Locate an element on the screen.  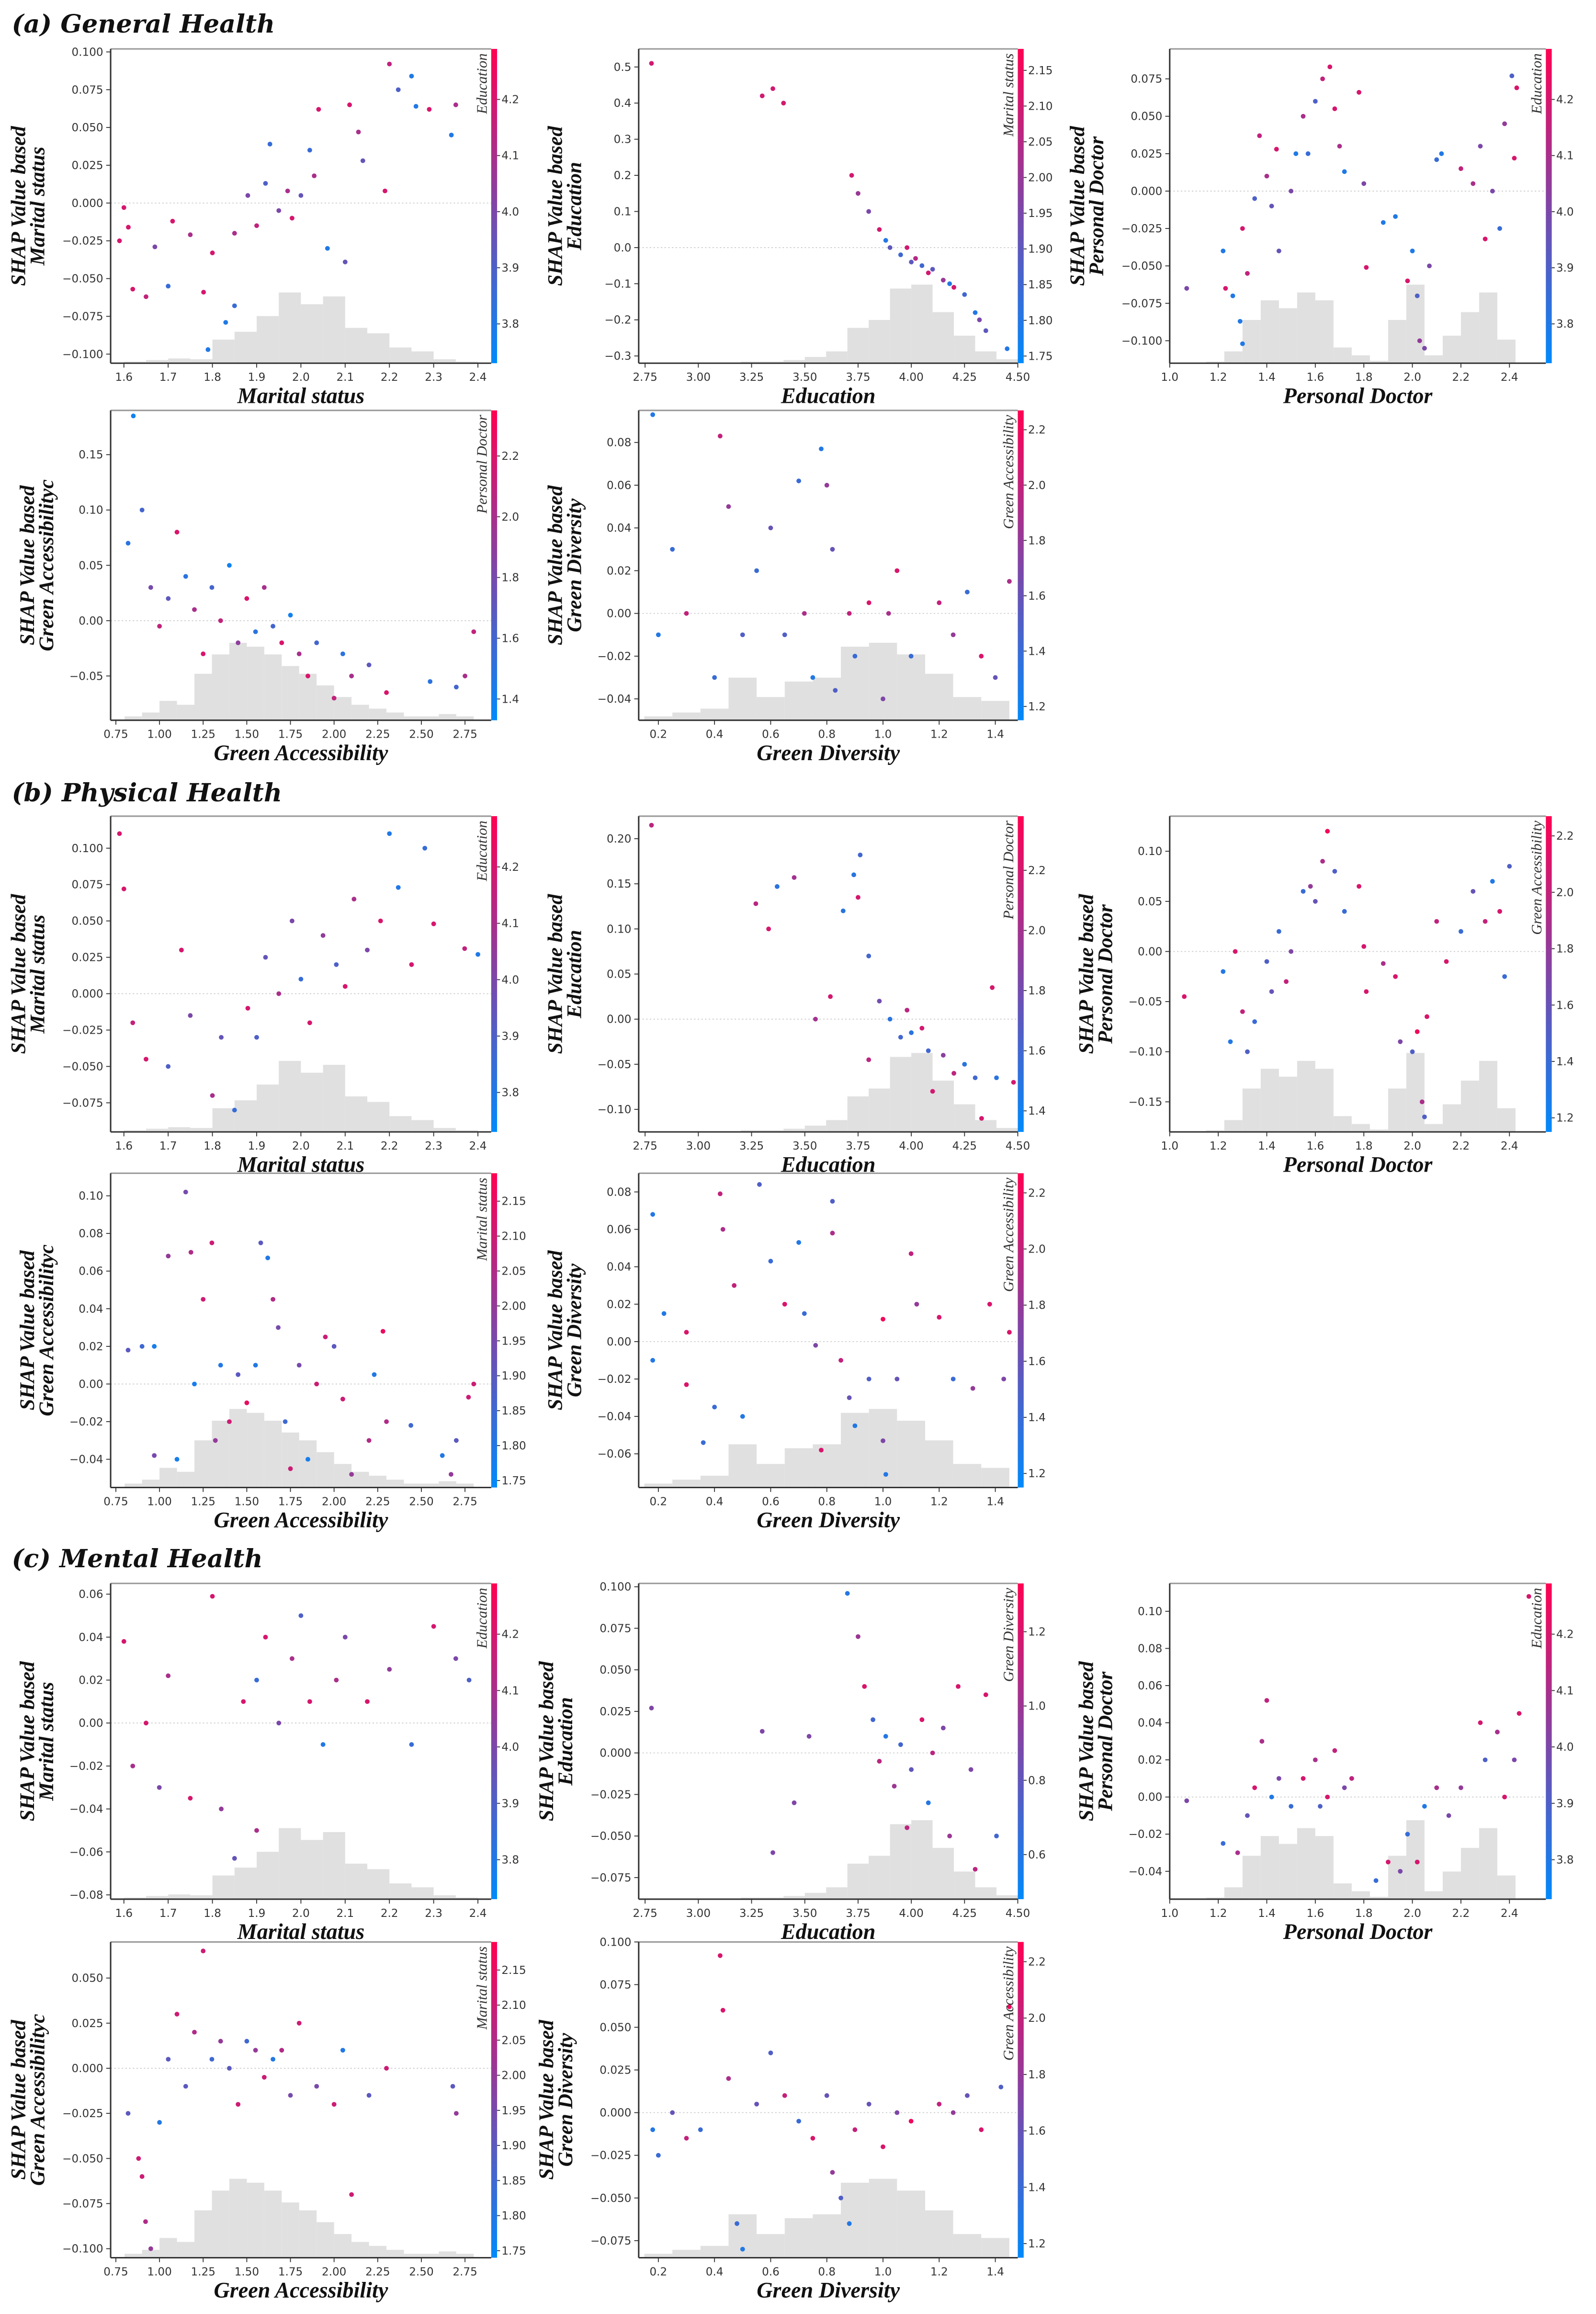
colorbar-gradient is located at coordinates (1021, 207).